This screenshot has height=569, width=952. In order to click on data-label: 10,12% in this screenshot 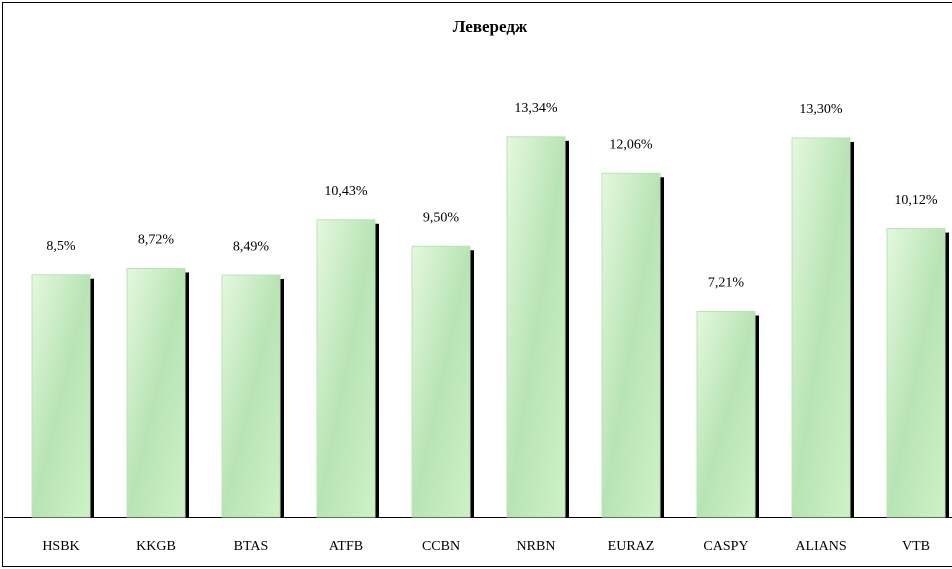, I will do `click(916, 200)`.